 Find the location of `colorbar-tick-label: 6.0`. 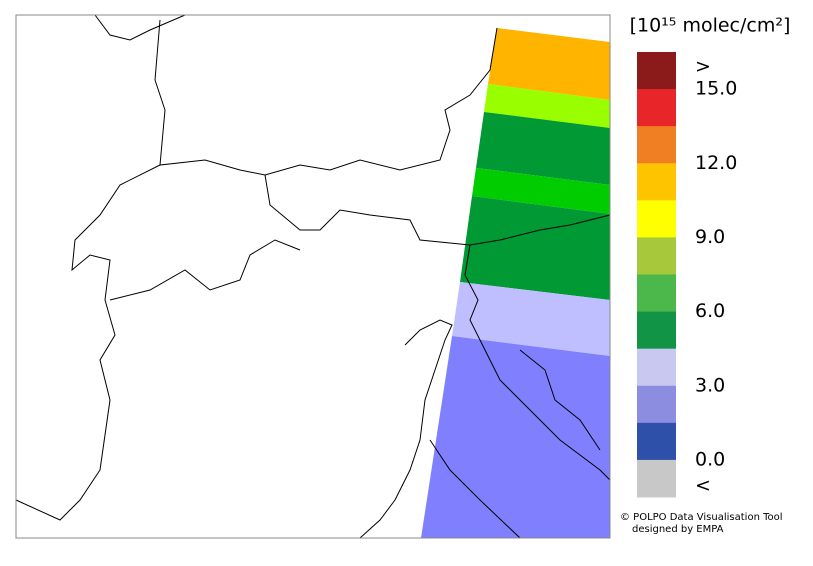

colorbar-tick-label: 6.0 is located at coordinates (710, 311).